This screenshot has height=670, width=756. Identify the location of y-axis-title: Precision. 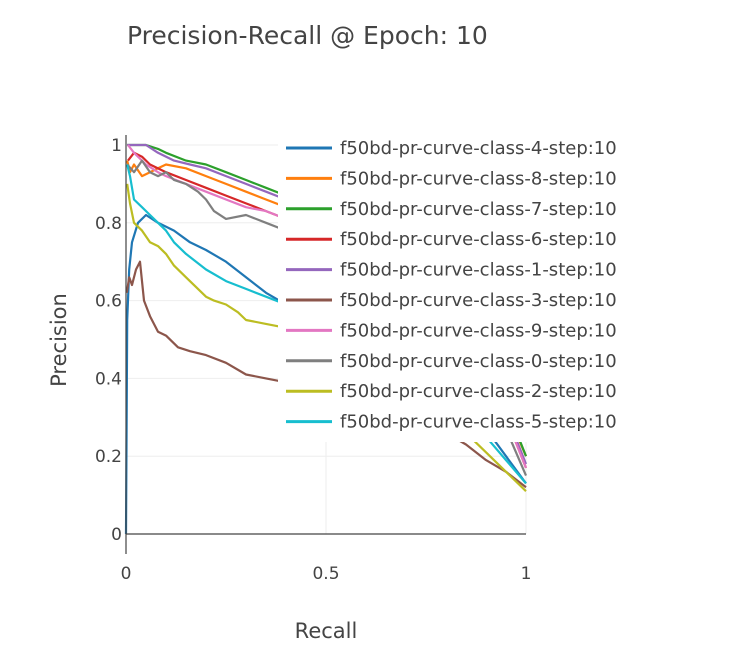
(59, 340).